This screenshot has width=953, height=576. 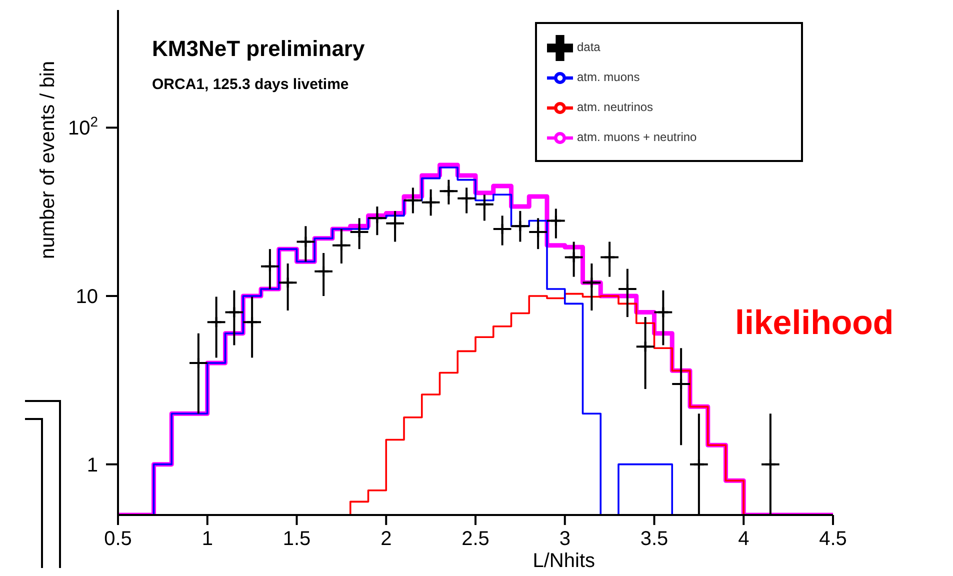 What do you see at coordinates (258, 49) in the screenshot?
I see `annotation: KM3NeT preliminary` at bounding box center [258, 49].